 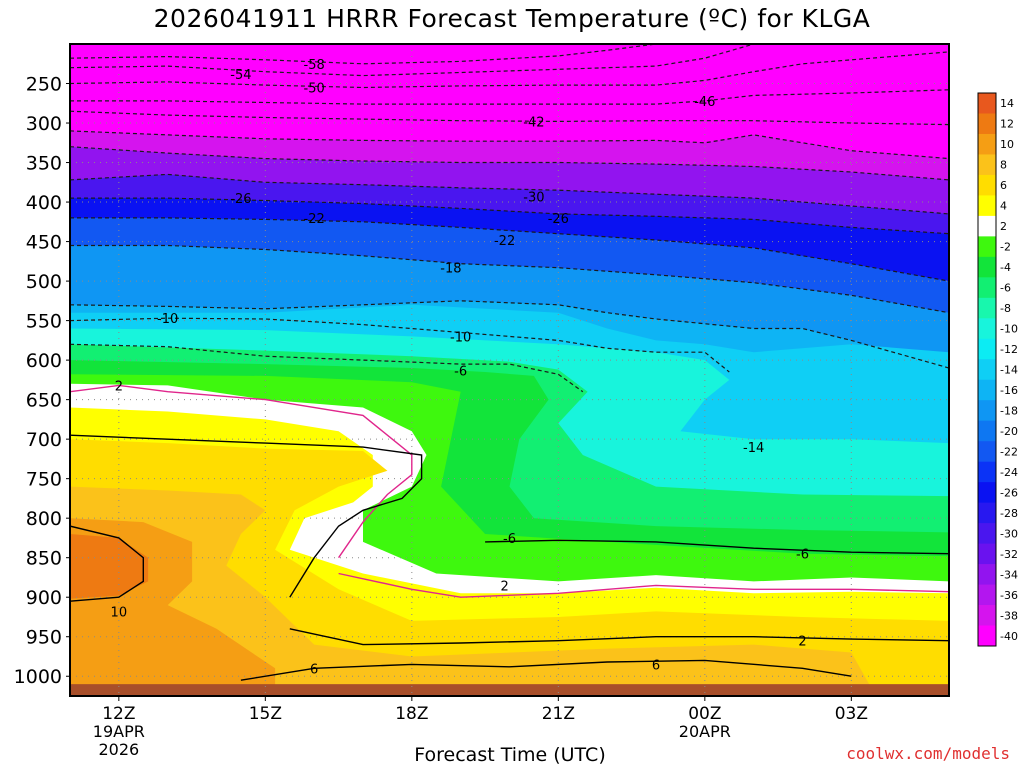 I want to click on y-tick-label: 750, so click(x=44, y=480).